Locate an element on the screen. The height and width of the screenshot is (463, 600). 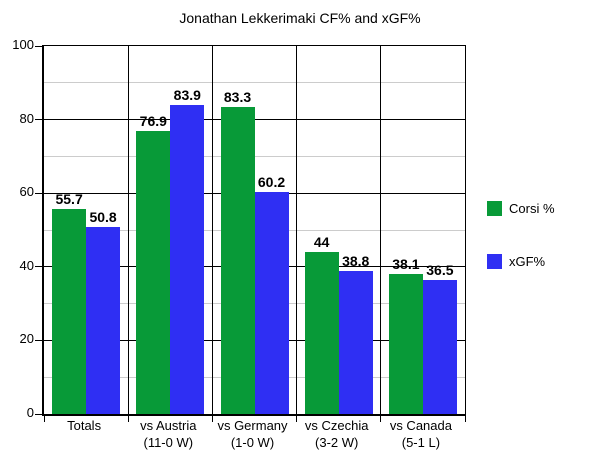
category-label-2: vs Germany (1-0 W) is located at coordinates (252, 434).